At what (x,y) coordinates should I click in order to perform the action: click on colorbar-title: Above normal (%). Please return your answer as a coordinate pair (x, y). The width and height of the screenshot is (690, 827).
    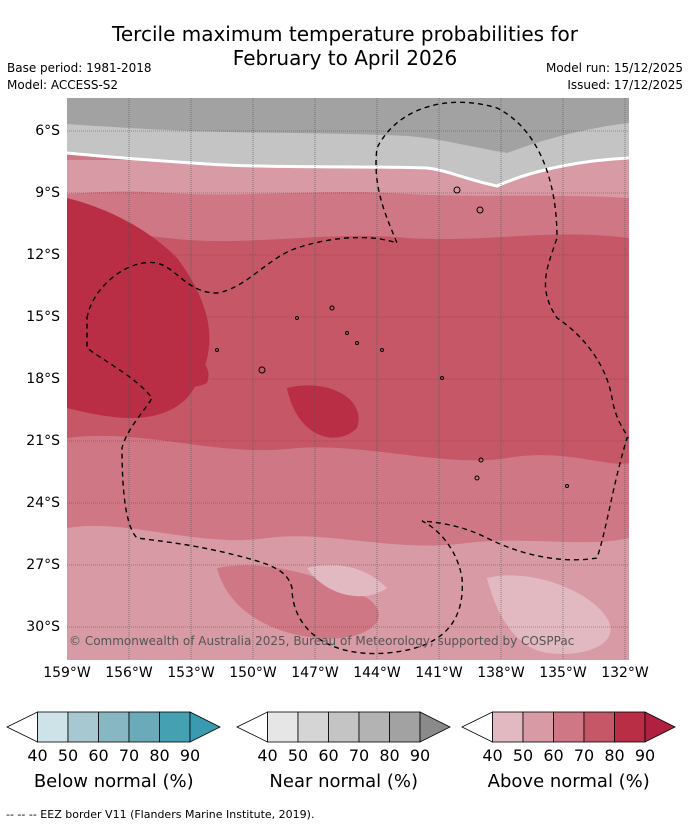
    Looking at the image, I should click on (568, 781).